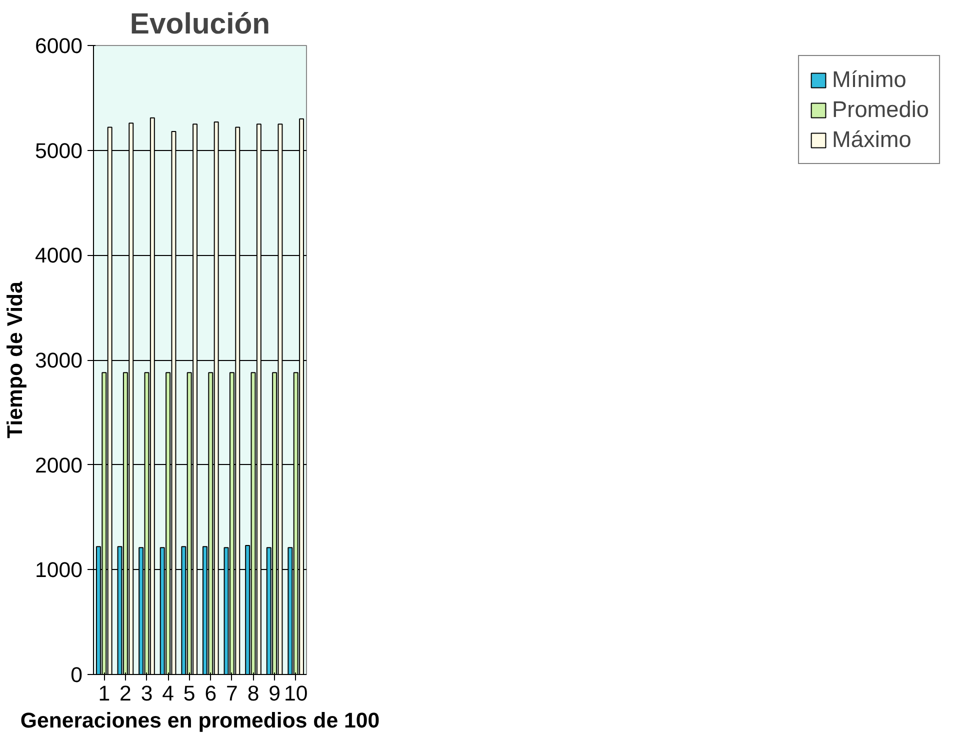 This screenshot has height=742, width=957. I want to click on y-tick-label: 1000, so click(59, 570).